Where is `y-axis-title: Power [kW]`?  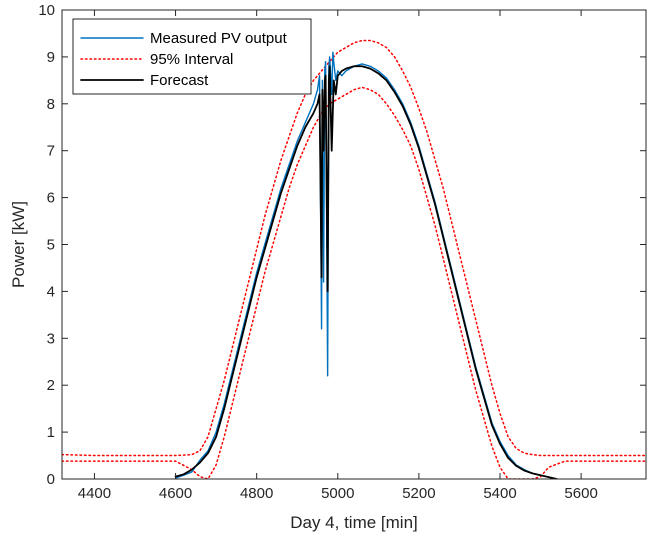
y-axis-title: Power [kW] is located at coordinates (18, 244).